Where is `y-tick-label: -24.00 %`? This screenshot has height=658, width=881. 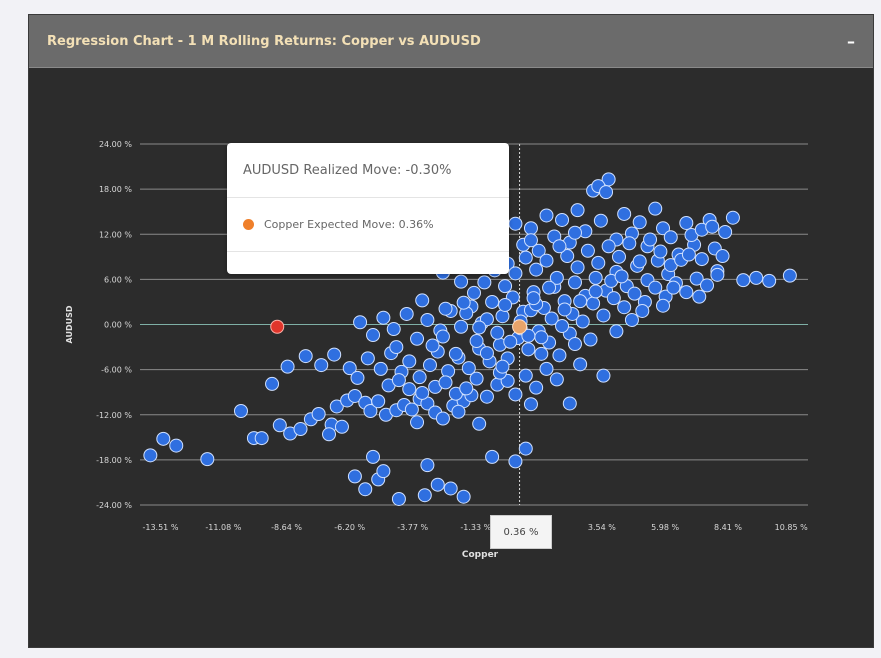 y-tick-label: -24.00 % is located at coordinates (114, 505).